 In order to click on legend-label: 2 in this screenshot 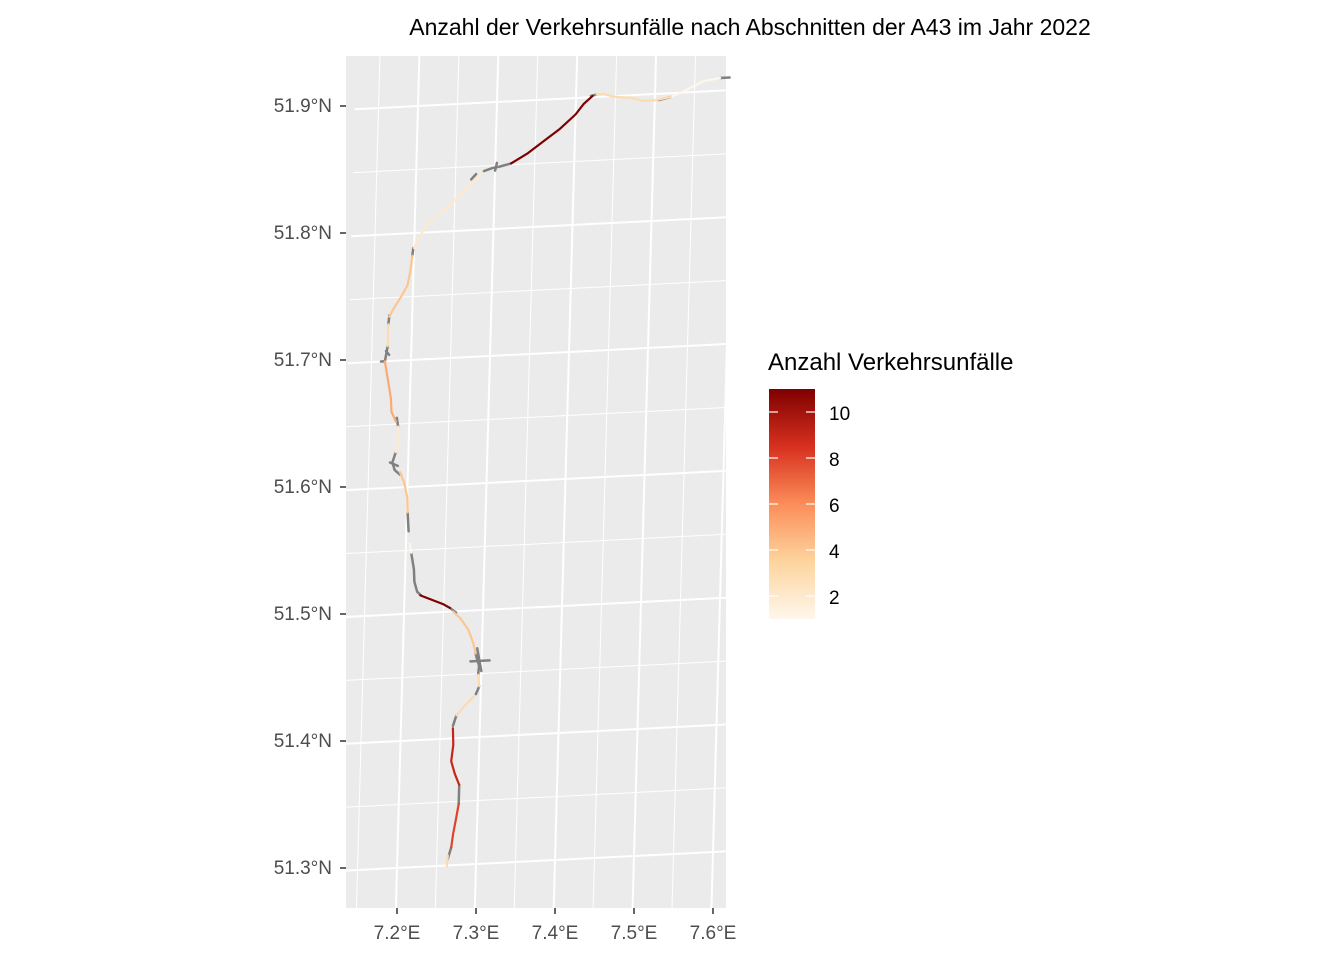, I will do `click(834, 598)`.